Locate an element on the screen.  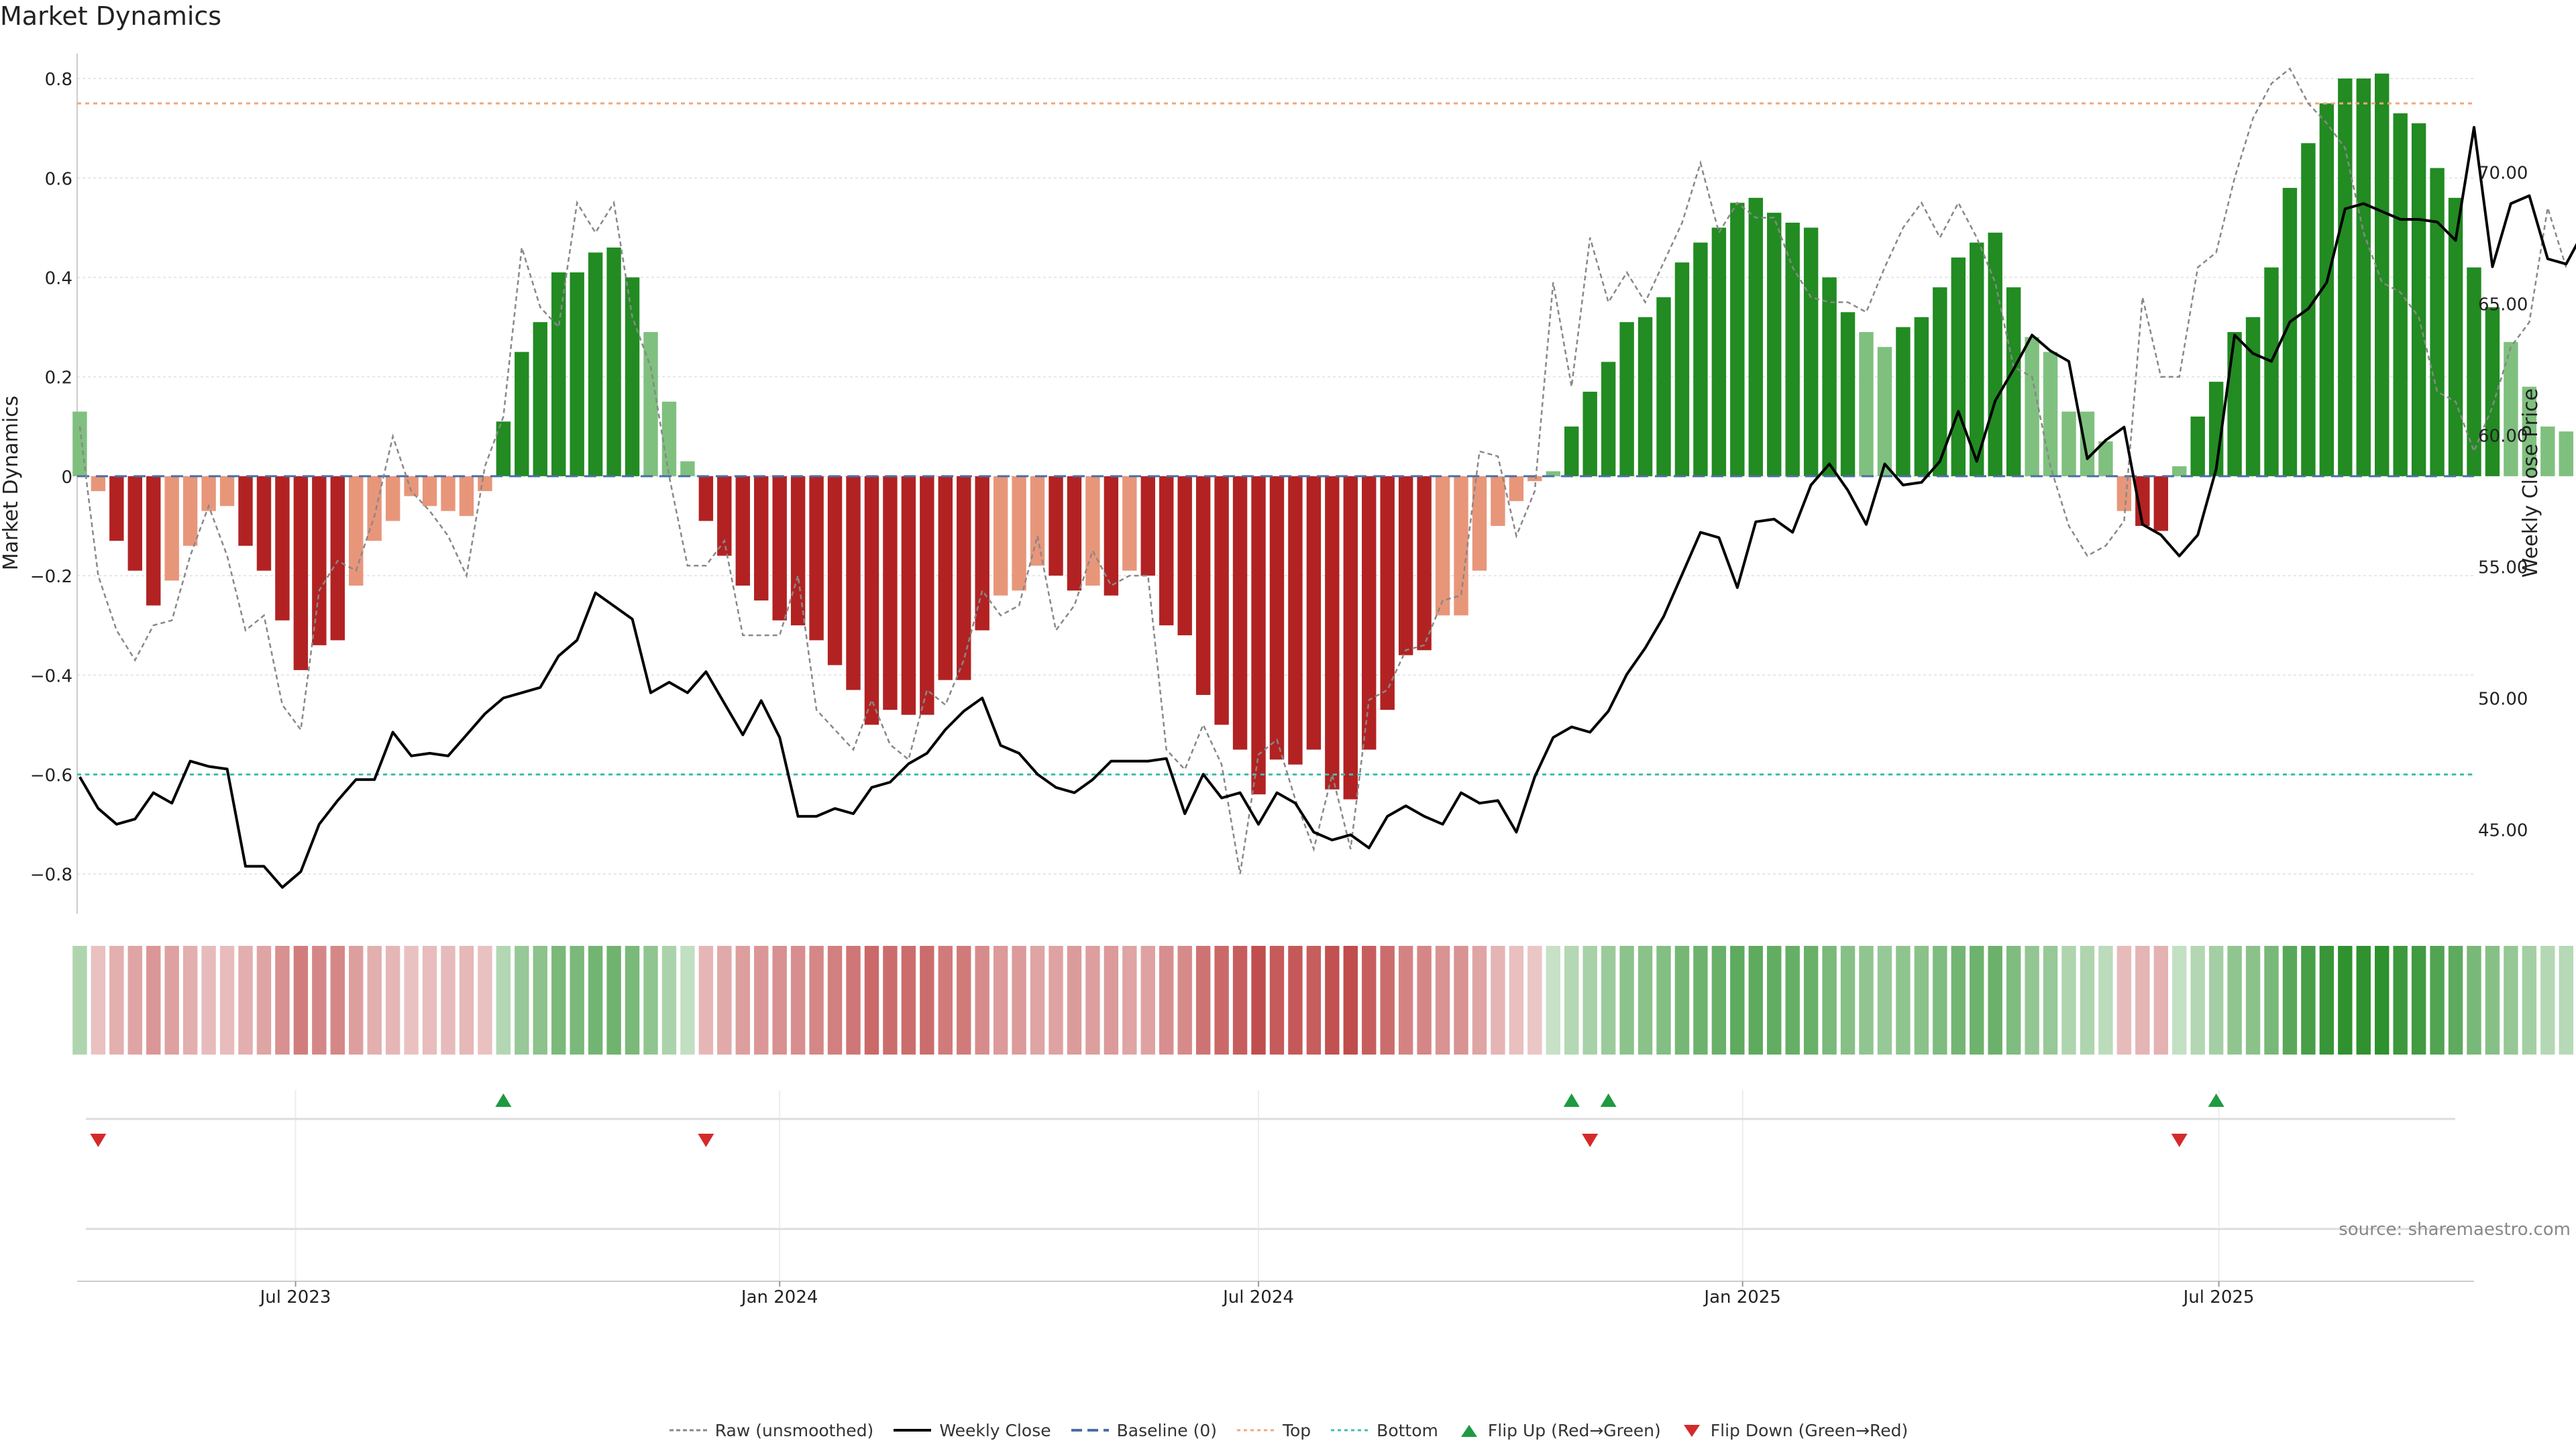
x-tick-label: Jul 2025 is located at coordinates (2218, 1297).